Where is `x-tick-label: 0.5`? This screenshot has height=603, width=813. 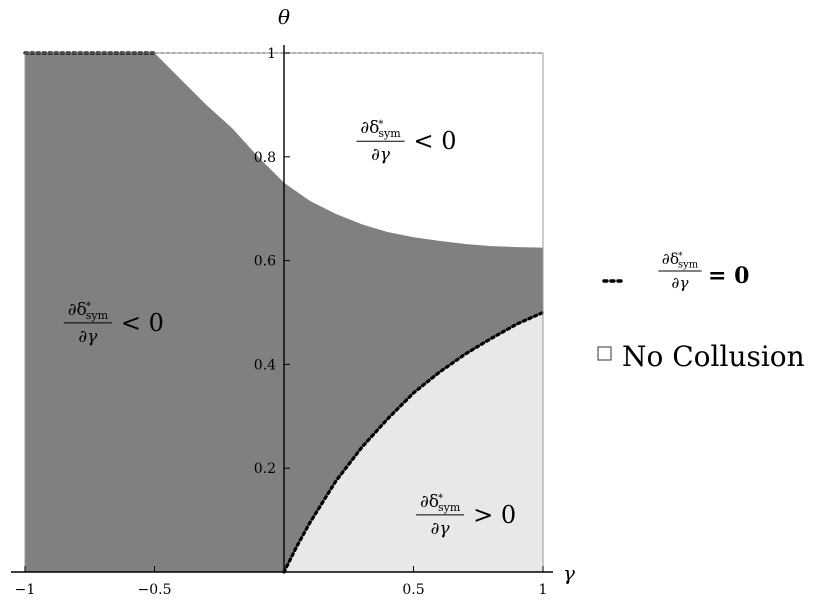 x-tick-label: 0.5 is located at coordinates (413, 590).